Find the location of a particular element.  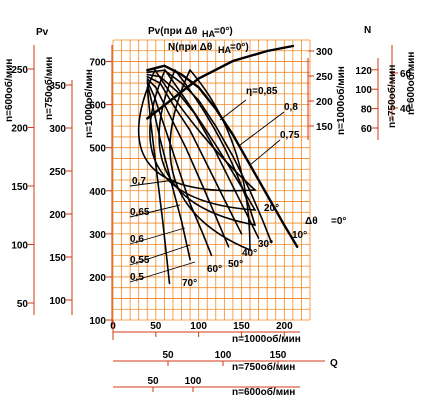

q1000-tick-label: 150 is located at coordinates (241, 326).